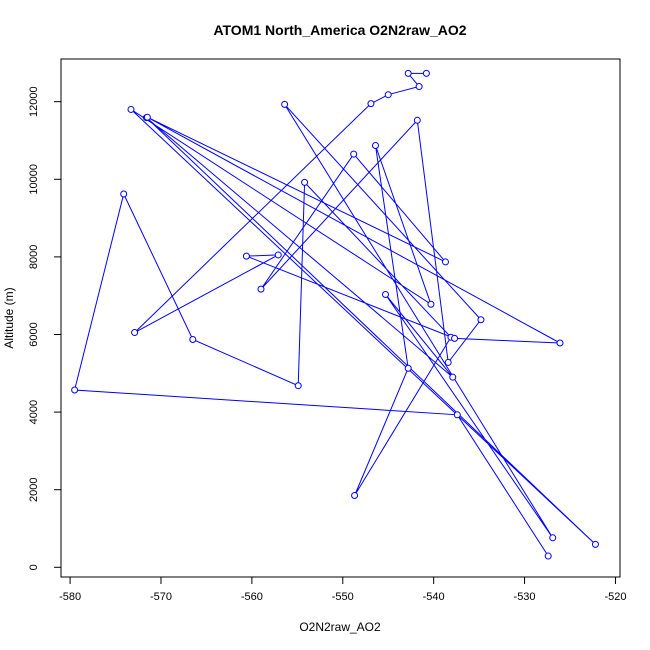 The height and width of the screenshot is (650, 650). I want to click on y-tick-label: 0, so click(34, 567).